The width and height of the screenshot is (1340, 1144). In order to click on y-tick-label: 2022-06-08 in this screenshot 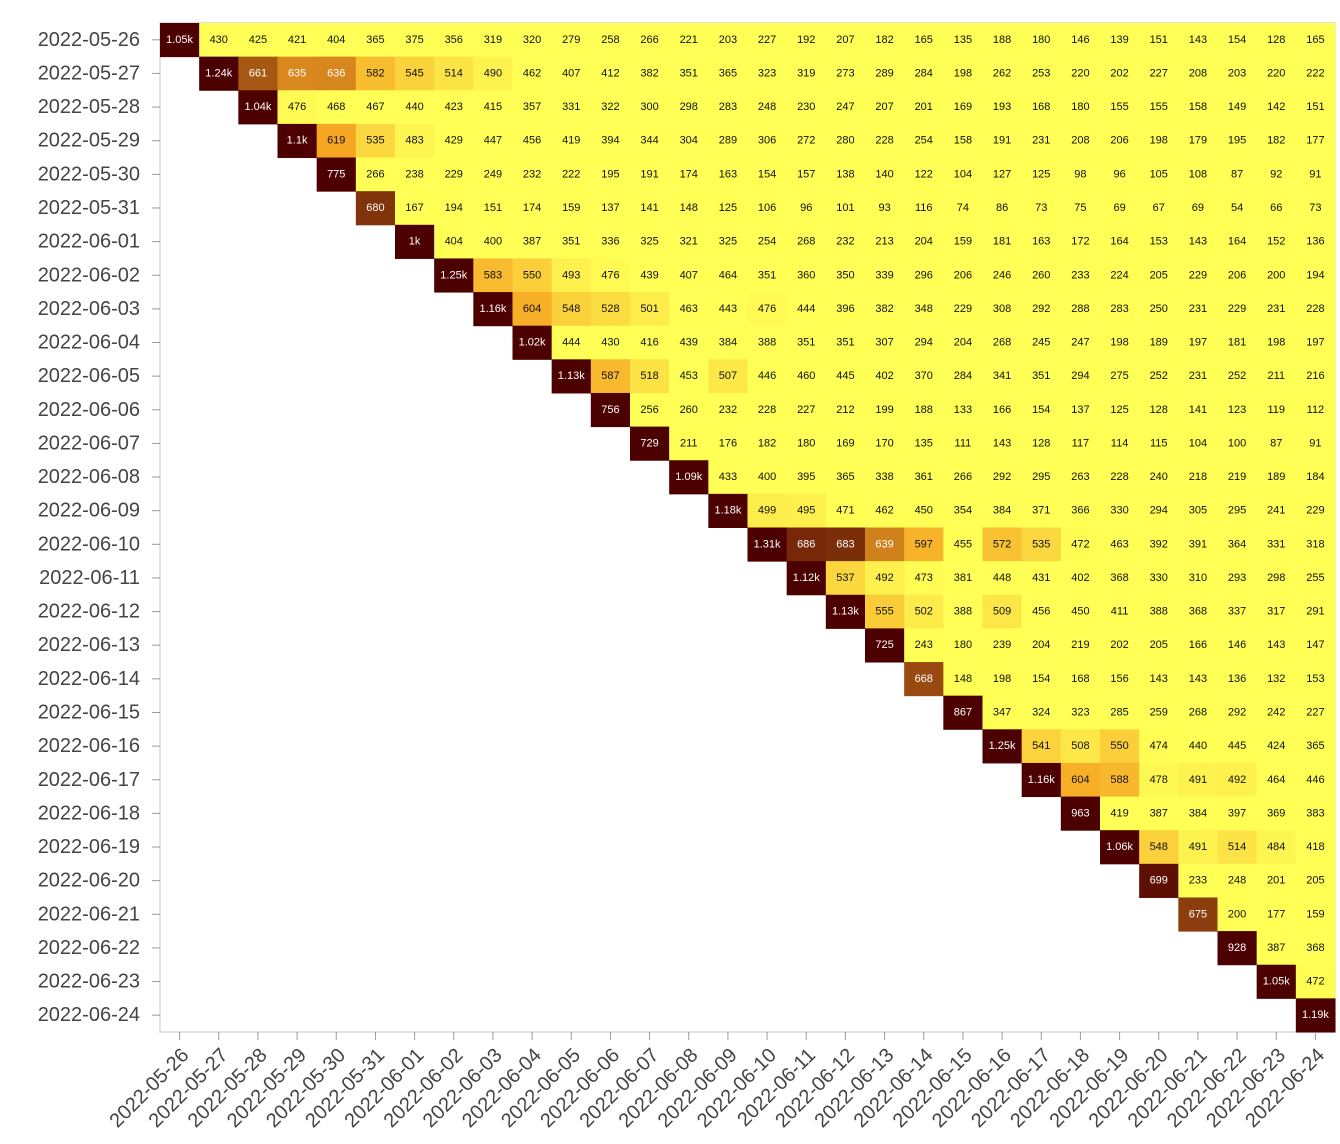, I will do `click(89, 477)`.